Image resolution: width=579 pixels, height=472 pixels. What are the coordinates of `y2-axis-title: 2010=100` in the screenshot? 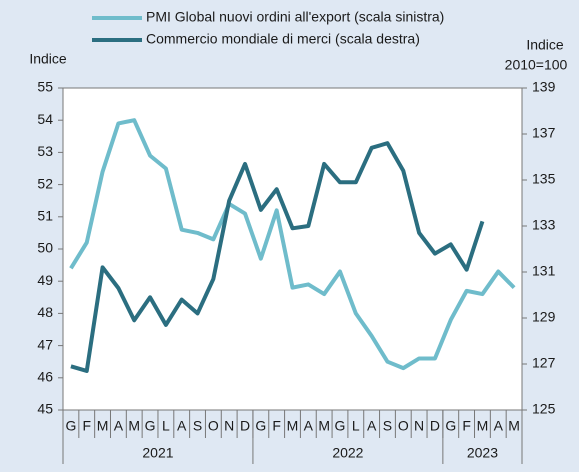 It's located at (536, 65).